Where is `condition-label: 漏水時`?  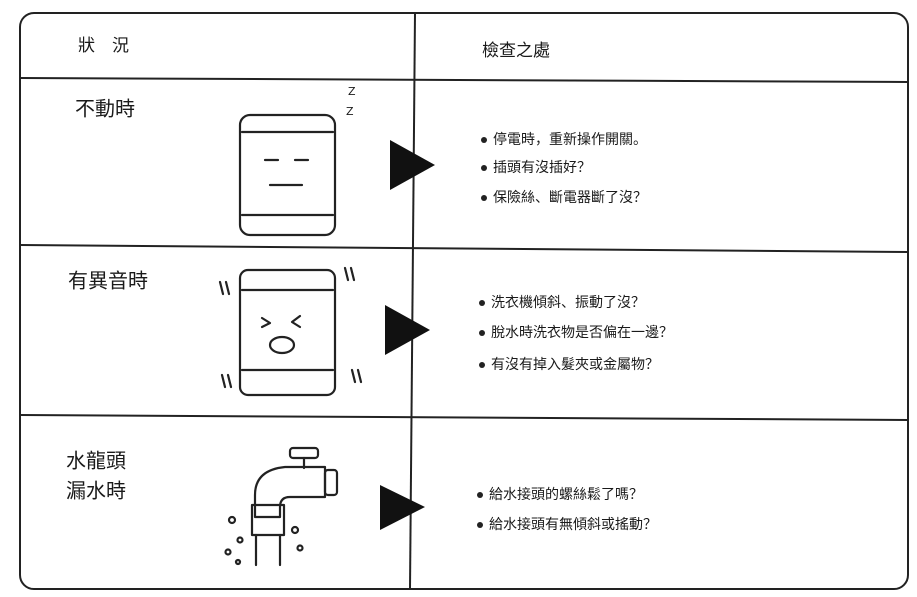 condition-label: 漏水時 is located at coordinates (96, 491).